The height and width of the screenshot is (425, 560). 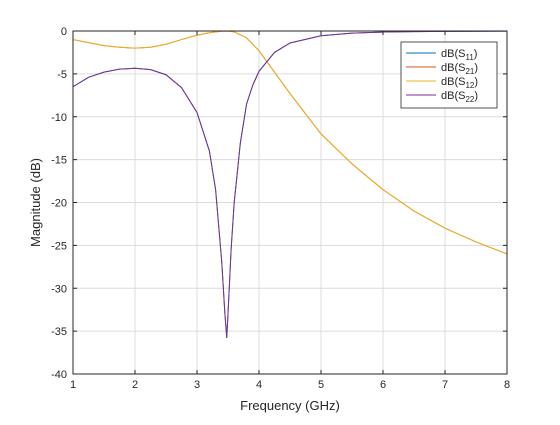 What do you see at coordinates (59, 161) in the screenshot?
I see `y-tick-label: -15` at bounding box center [59, 161].